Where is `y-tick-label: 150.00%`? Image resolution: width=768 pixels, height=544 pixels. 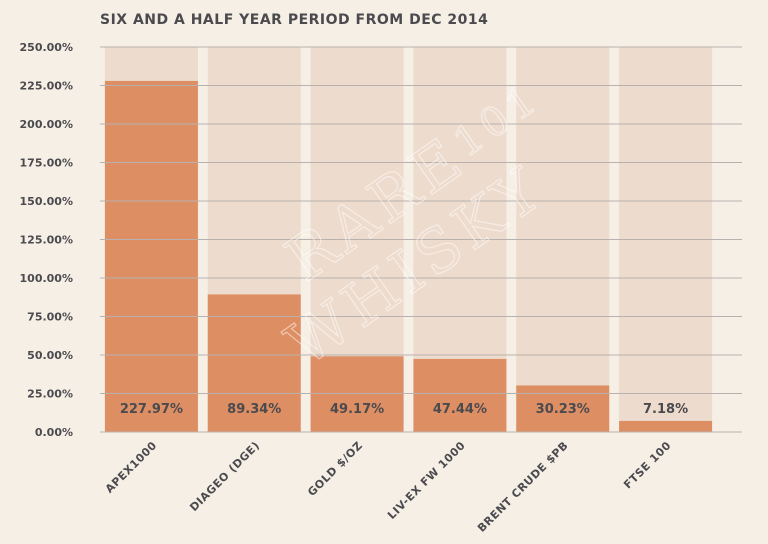 y-tick-label: 150.00% is located at coordinates (46, 201).